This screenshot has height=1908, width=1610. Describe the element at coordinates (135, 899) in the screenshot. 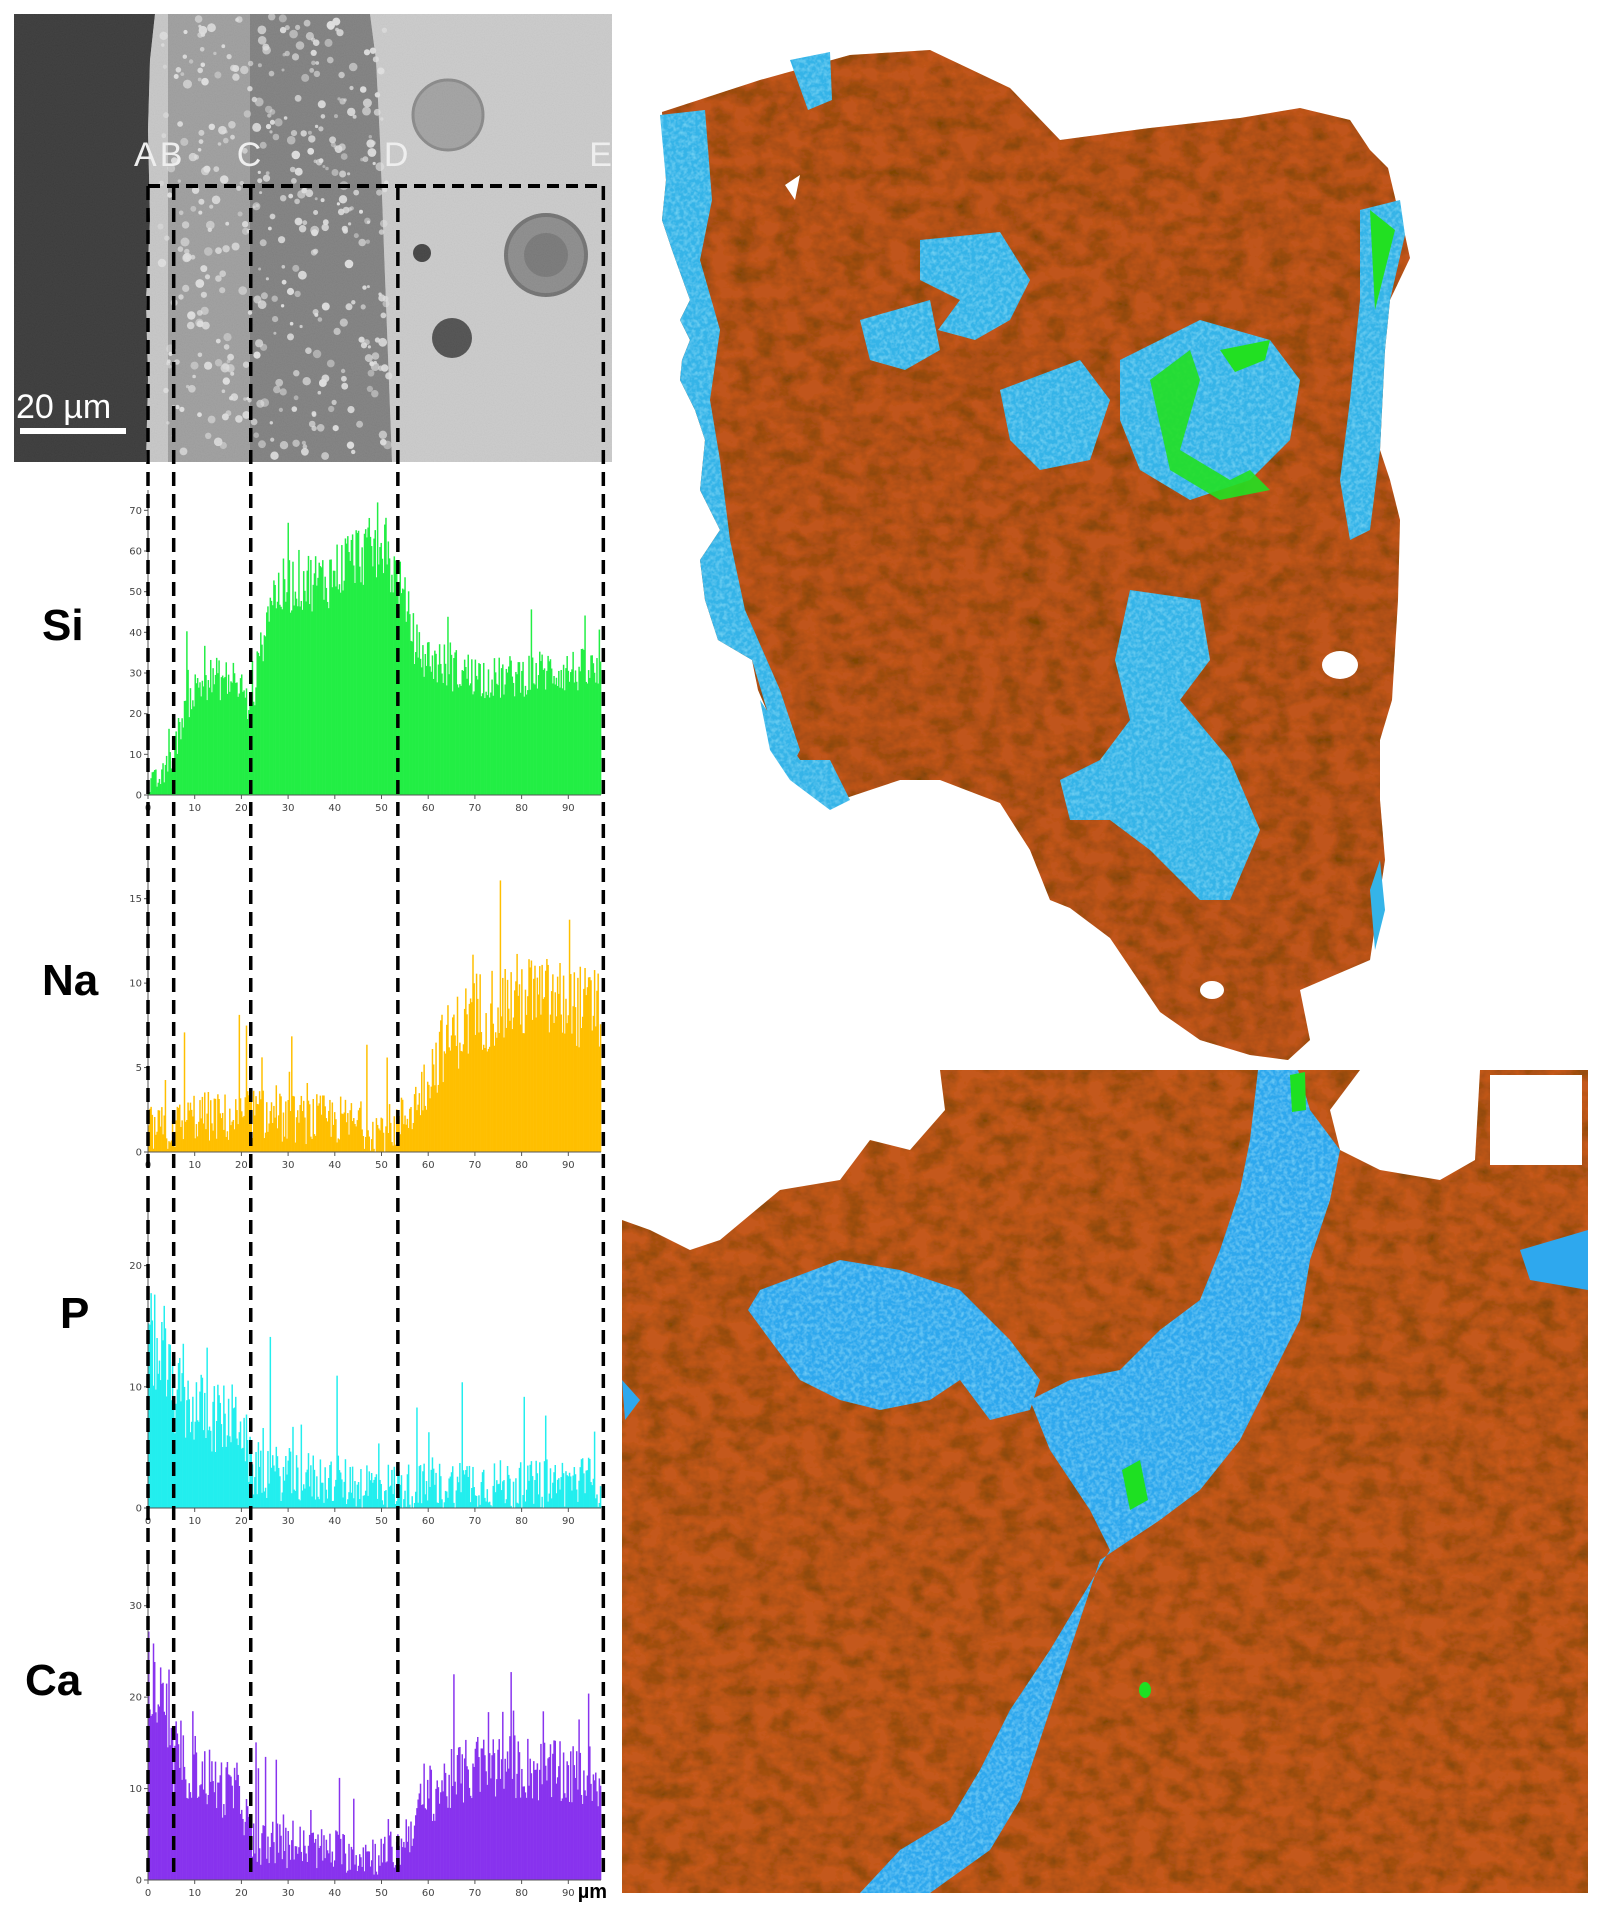

I see `y-tick-label: 15` at that location.